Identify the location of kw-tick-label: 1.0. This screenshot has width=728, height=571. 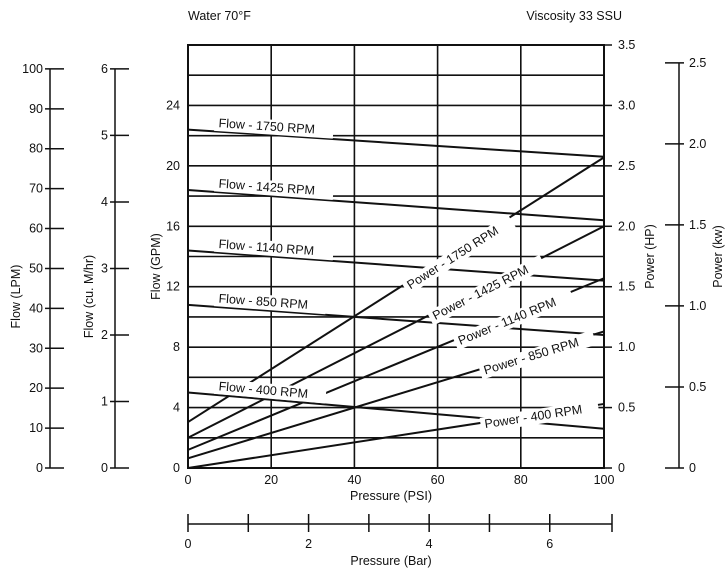
(697, 306).